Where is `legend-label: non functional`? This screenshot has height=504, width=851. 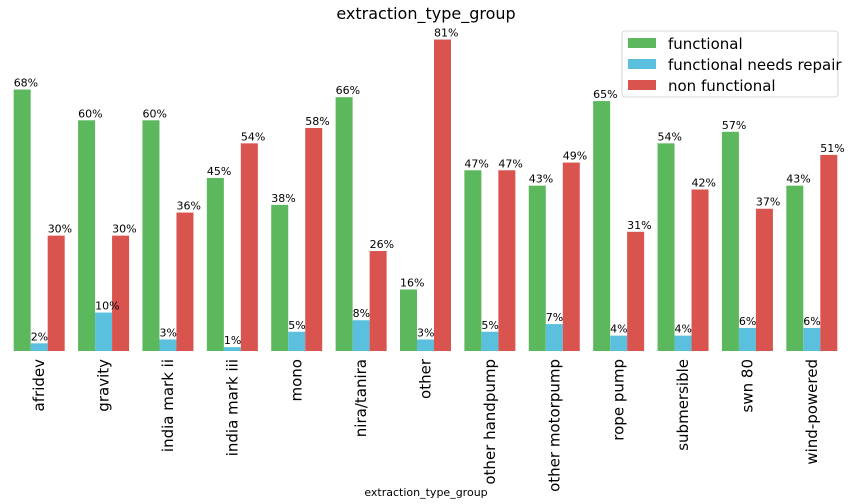
legend-label: non functional is located at coordinates (722, 86).